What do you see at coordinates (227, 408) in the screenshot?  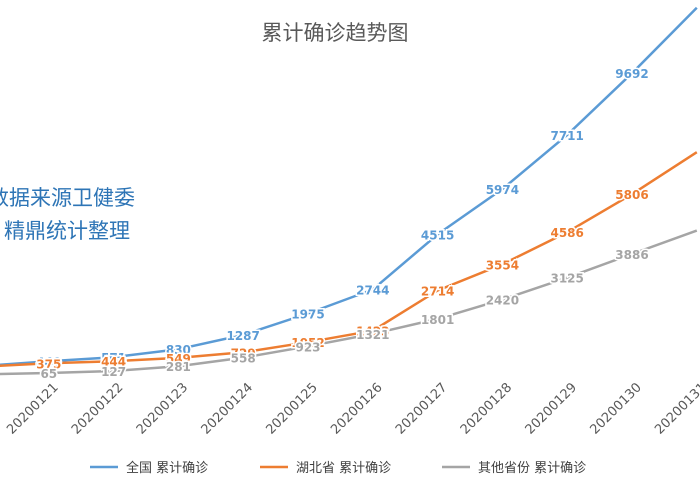 I see `x-tick-label: 20200124` at bounding box center [227, 408].